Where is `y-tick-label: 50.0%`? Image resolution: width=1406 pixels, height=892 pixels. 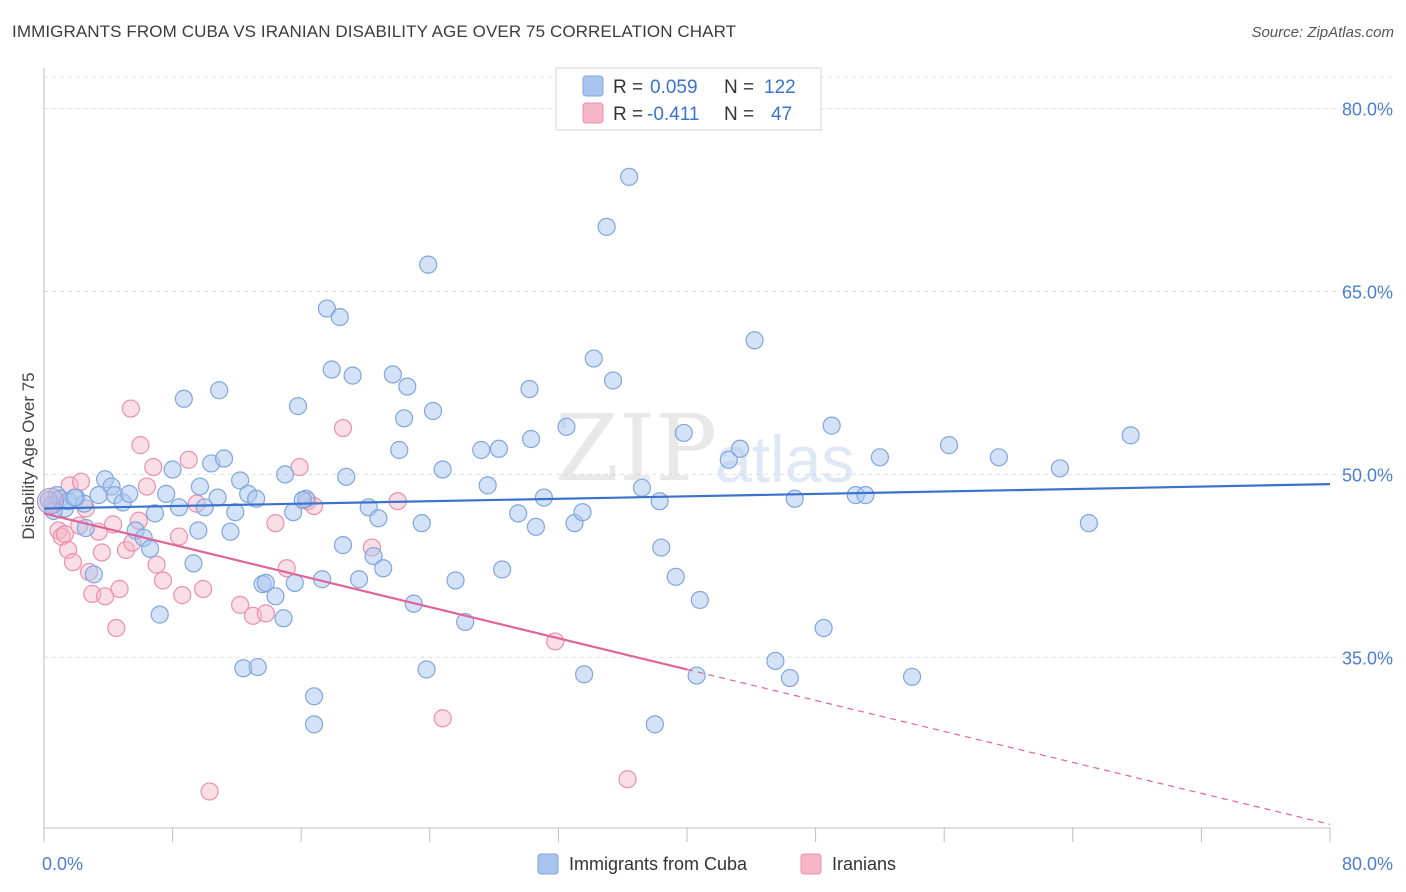
y-tick-label: 50.0% is located at coordinates (1367, 475).